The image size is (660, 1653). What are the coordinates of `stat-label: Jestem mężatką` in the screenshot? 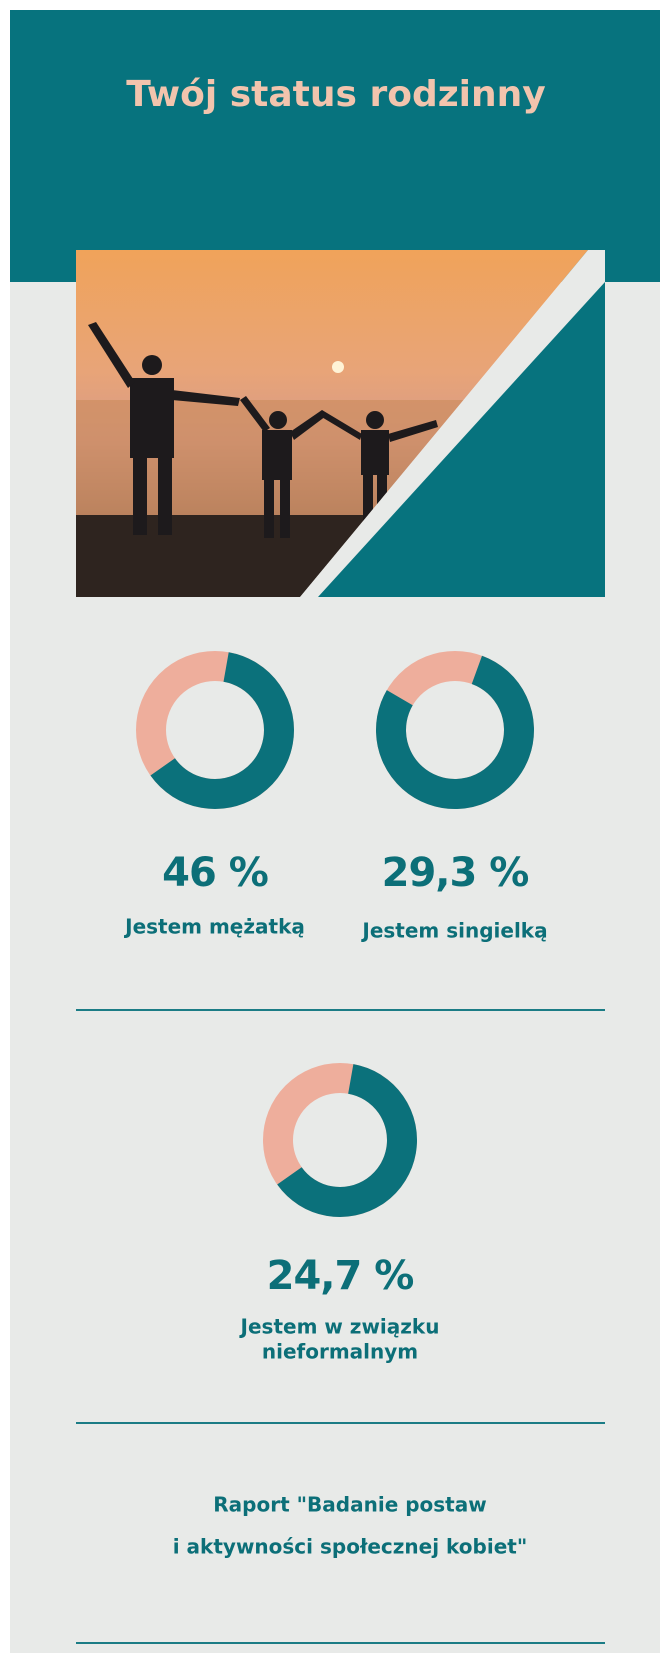 It's located at (214, 927).